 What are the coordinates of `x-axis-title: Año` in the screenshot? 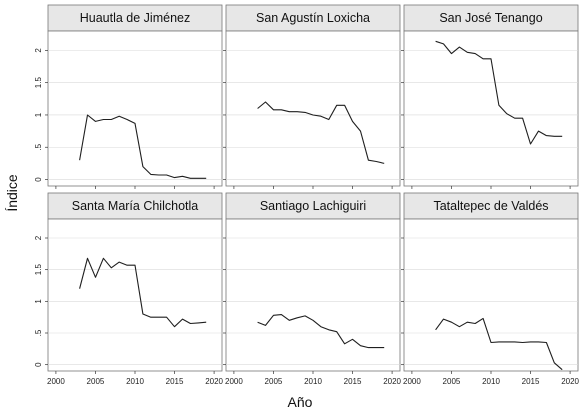 It's located at (300, 402).